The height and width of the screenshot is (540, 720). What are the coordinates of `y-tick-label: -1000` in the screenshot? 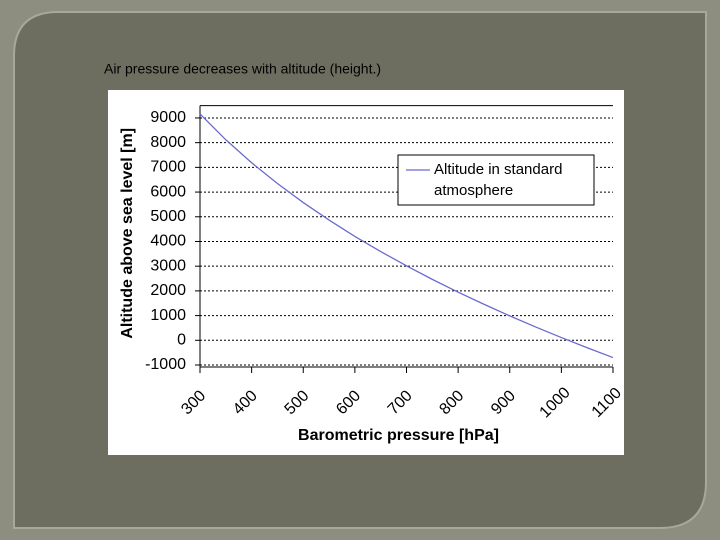 It's located at (165, 364).